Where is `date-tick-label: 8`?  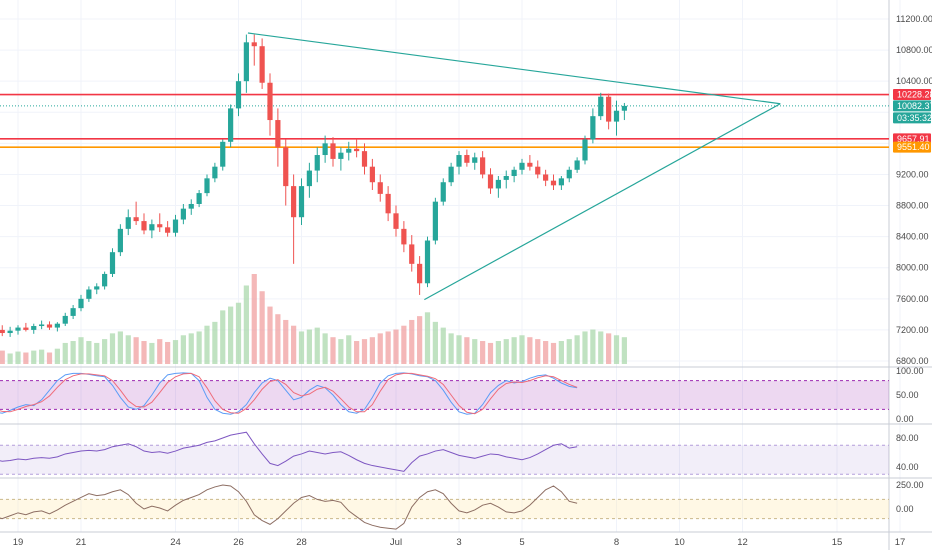 date-tick-label: 8 is located at coordinates (616, 542).